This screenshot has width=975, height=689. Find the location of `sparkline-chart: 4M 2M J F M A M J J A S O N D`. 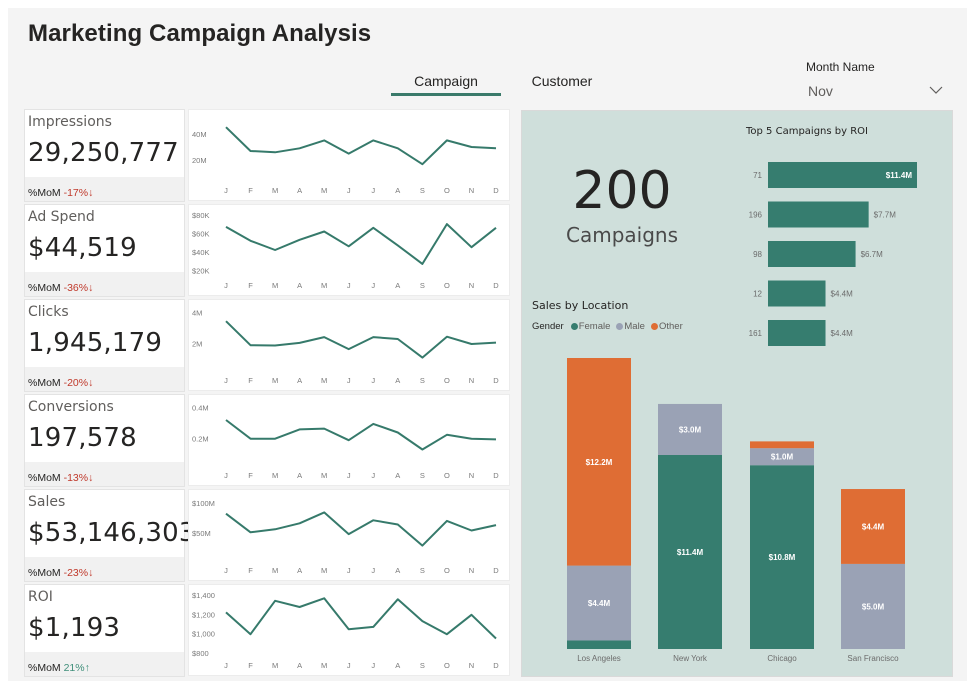

sparkline-chart: 4M 2M J F M A M J J A S O N D is located at coordinates (345, 347).